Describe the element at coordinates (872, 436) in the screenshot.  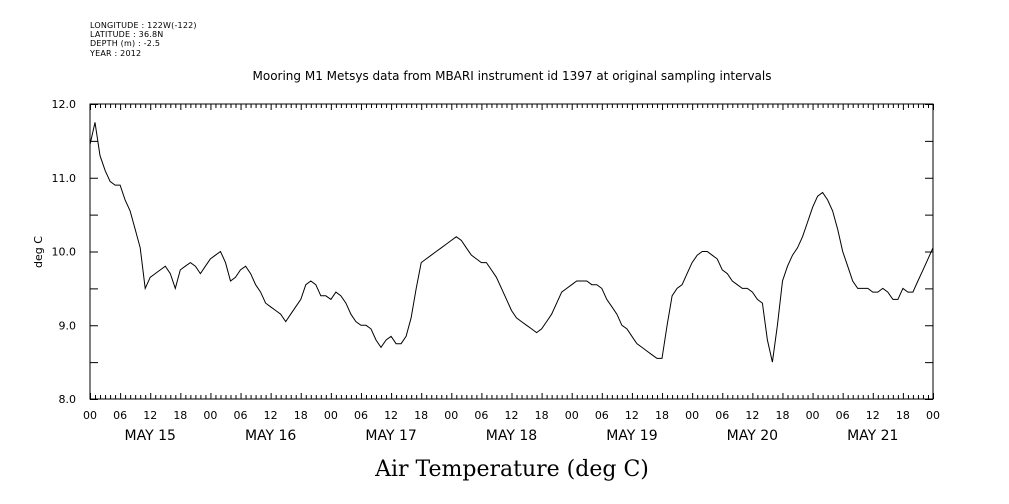
I see `x-day-label: MAY 21` at that location.